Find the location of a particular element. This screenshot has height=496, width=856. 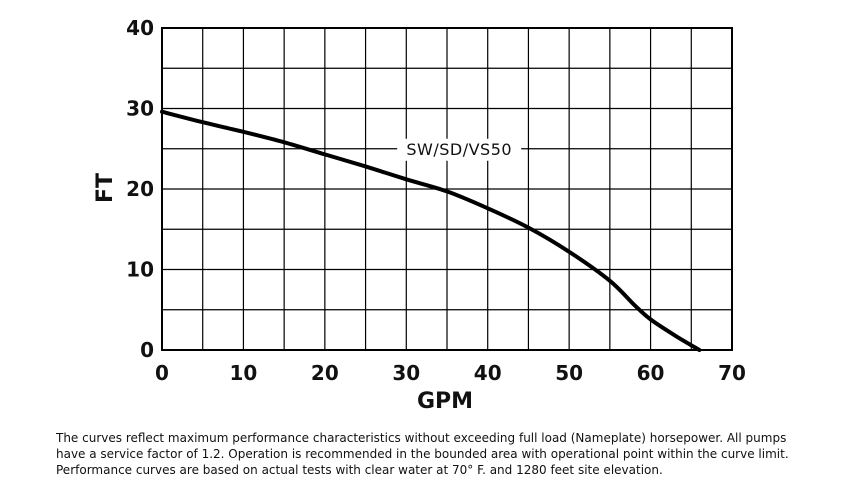

x-tick-label: 60 is located at coordinates (651, 373).